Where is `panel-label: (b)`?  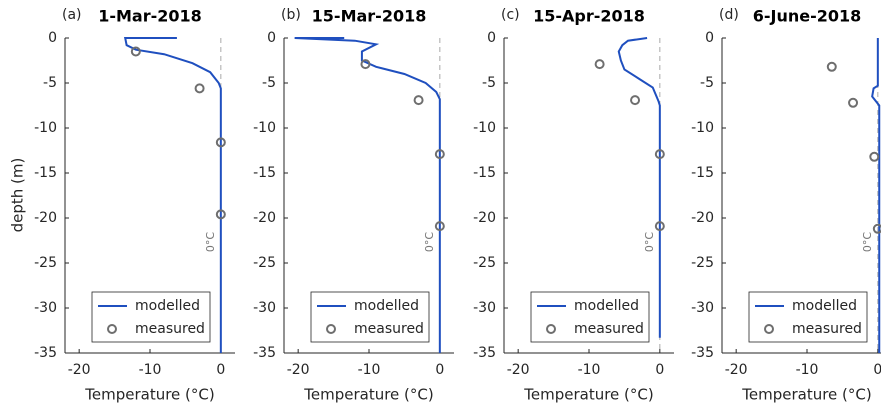
panel-label: (b) is located at coordinates (291, 15).